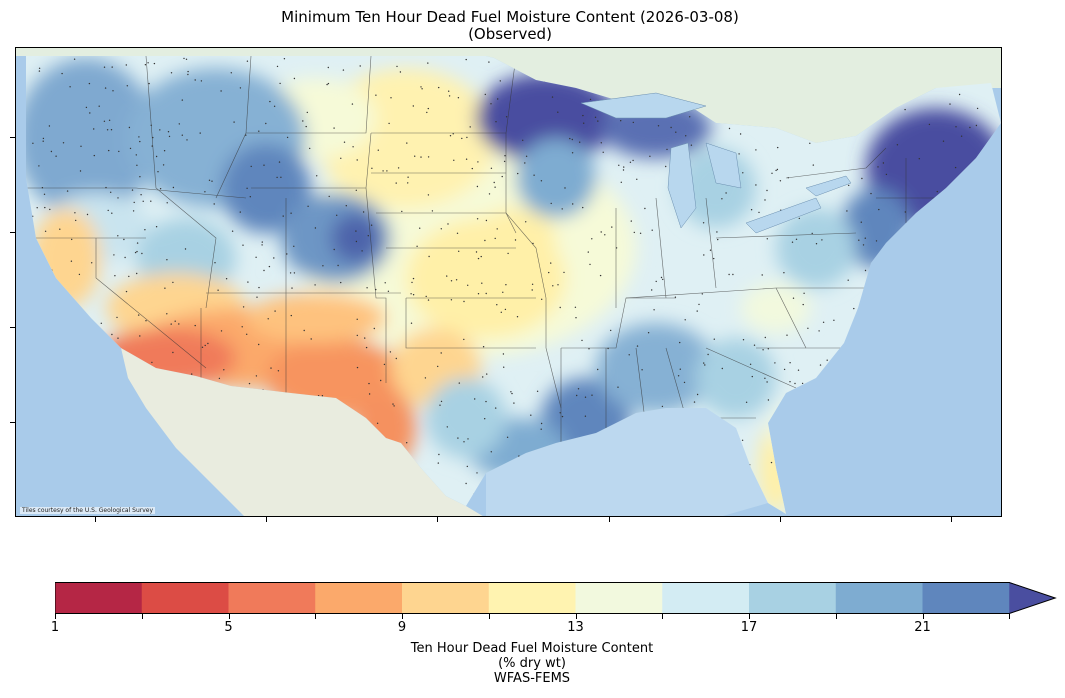 The height and width of the screenshot is (698, 1065). I want to click on canada-land, so click(508, 95).